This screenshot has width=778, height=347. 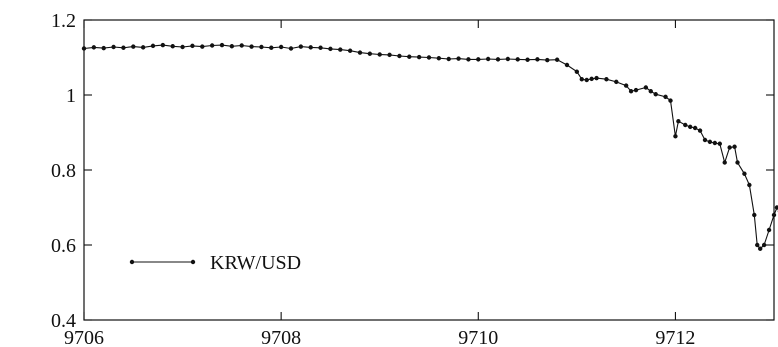 I want to click on x-tick-label: 9710, so click(x=478, y=337).